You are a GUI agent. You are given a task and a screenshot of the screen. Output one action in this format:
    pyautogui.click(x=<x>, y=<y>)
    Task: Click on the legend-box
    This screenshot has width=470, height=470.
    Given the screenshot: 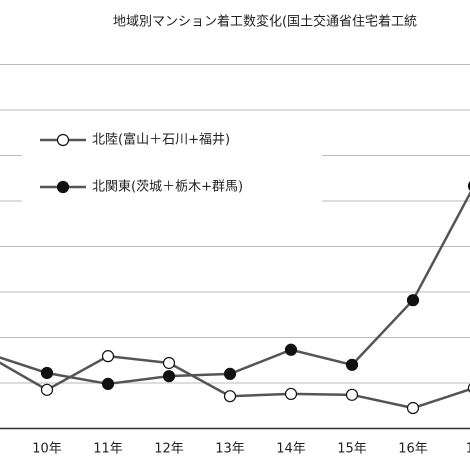 What is the action you would take?
    pyautogui.click(x=172, y=159)
    